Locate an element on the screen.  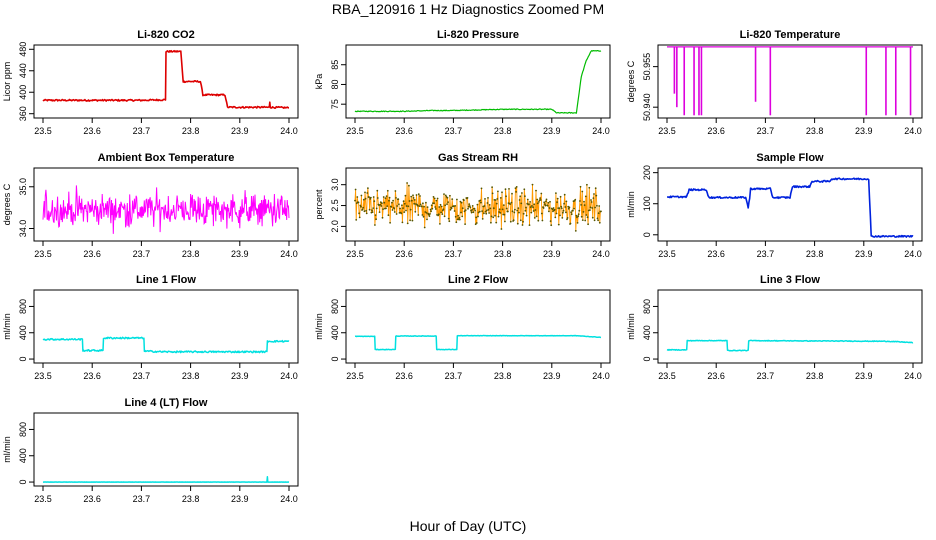
y-tick-label: 440 is located at coordinates (23, 70).